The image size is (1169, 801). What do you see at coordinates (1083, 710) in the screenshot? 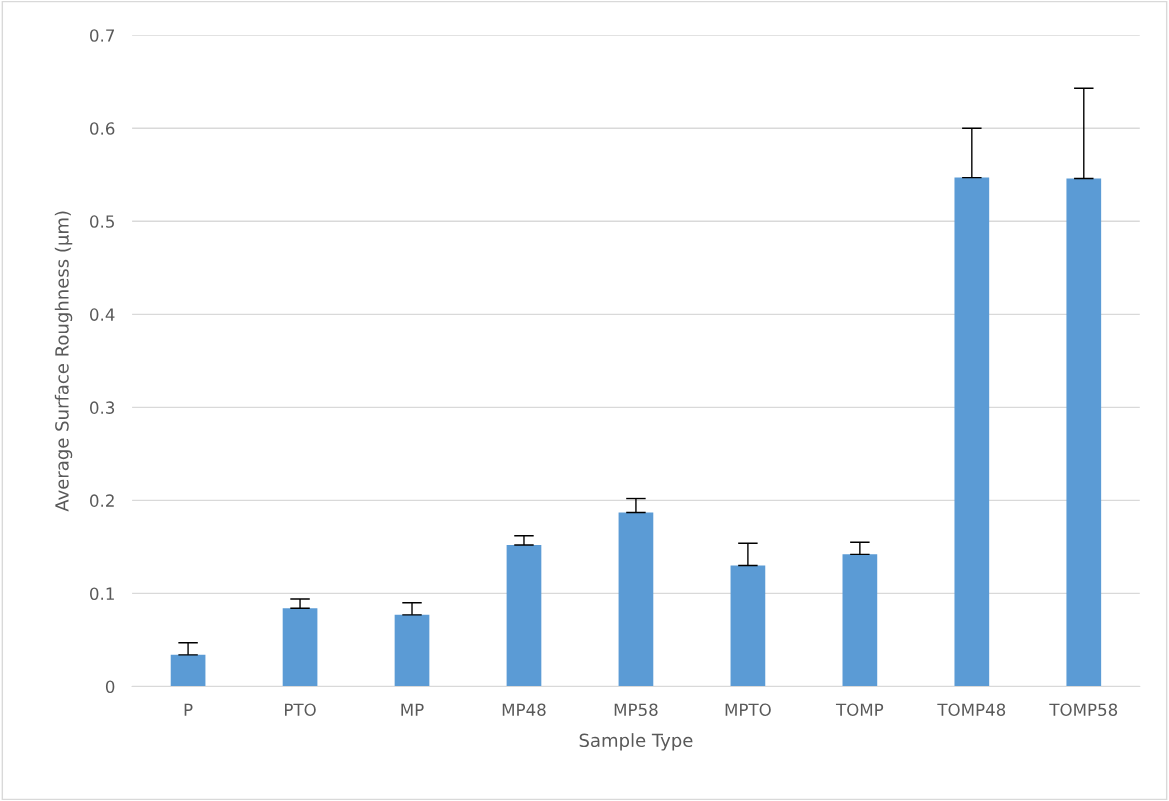
I see `x-tick-label: TOMP58` at bounding box center [1083, 710].